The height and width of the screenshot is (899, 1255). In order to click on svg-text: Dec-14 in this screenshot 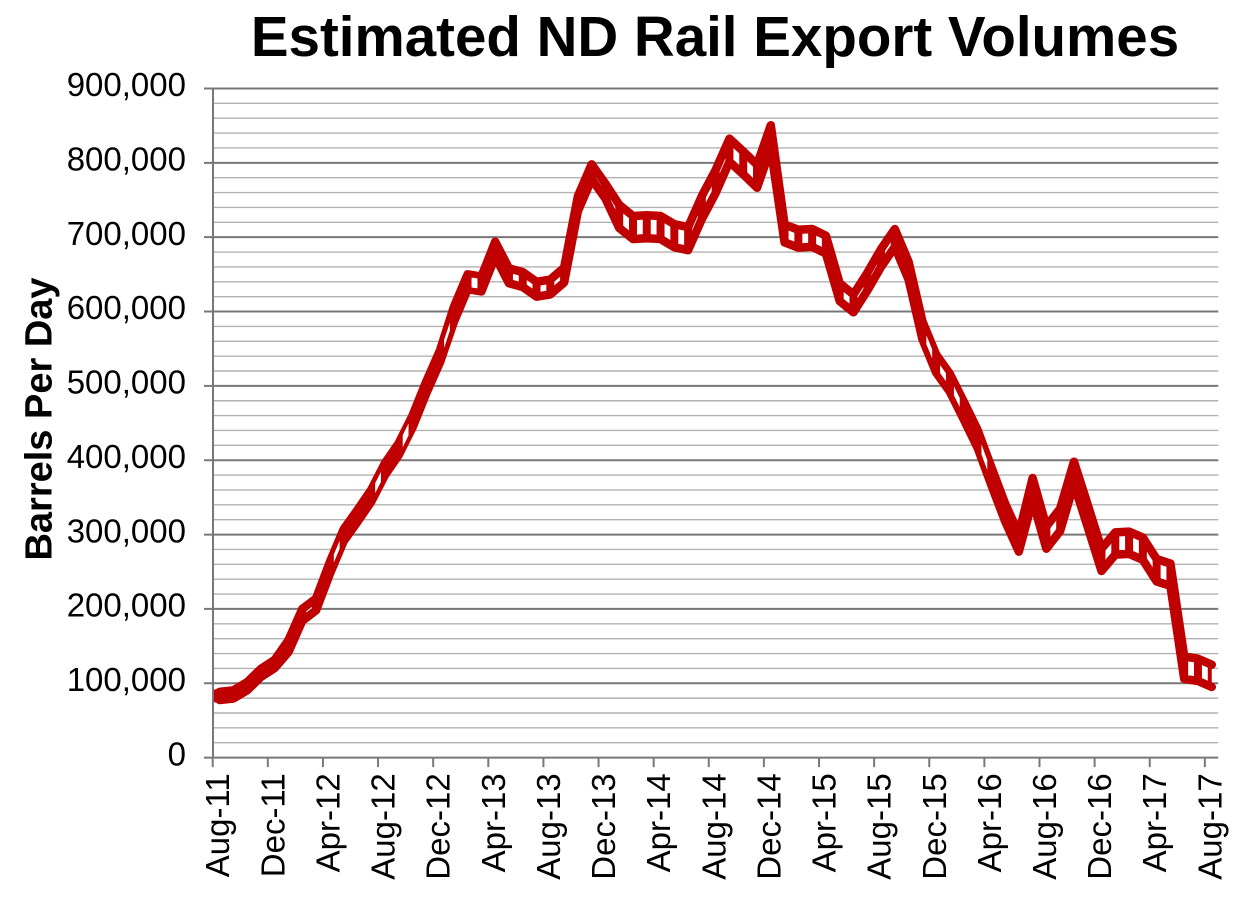, I will do `click(768, 826)`.